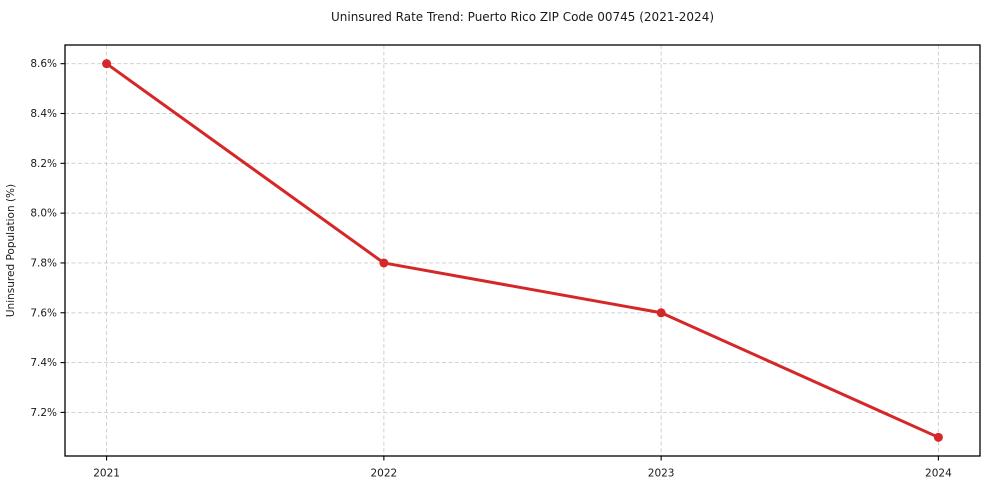 The height and width of the screenshot is (490, 989). Describe the element at coordinates (43, 64) in the screenshot. I see `y-tick-label: 8.6%` at that location.